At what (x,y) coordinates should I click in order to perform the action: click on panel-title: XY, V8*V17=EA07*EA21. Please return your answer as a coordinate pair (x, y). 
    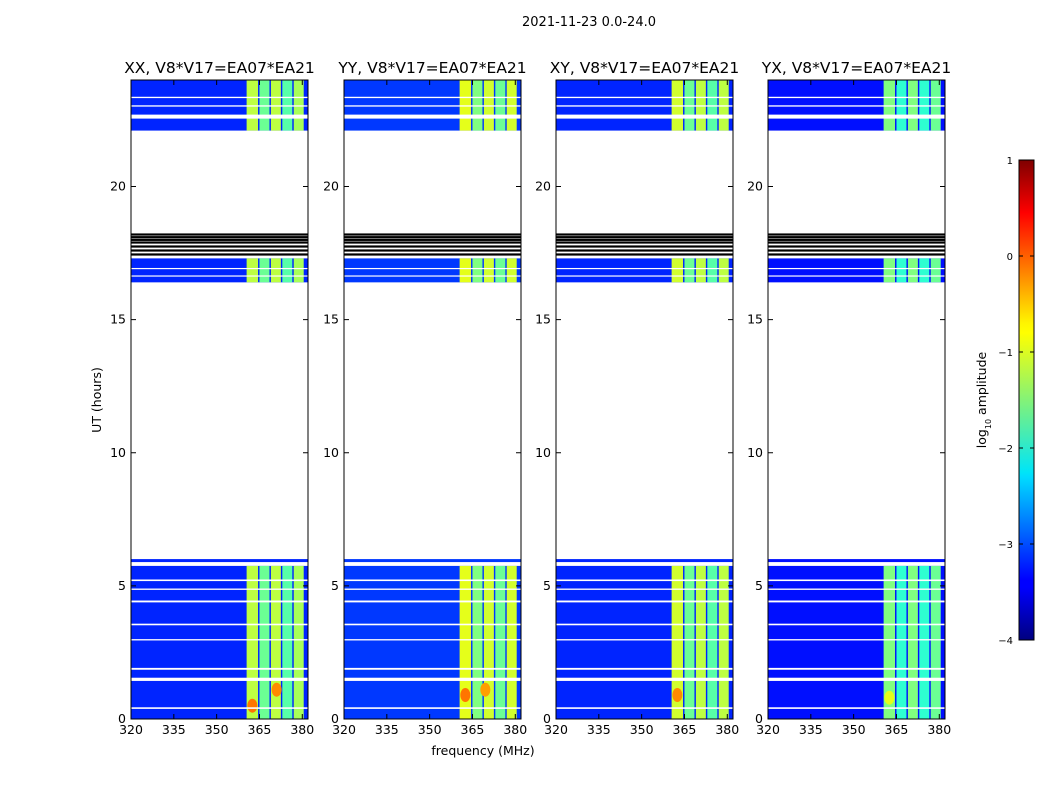
    Looking at the image, I should click on (644, 68).